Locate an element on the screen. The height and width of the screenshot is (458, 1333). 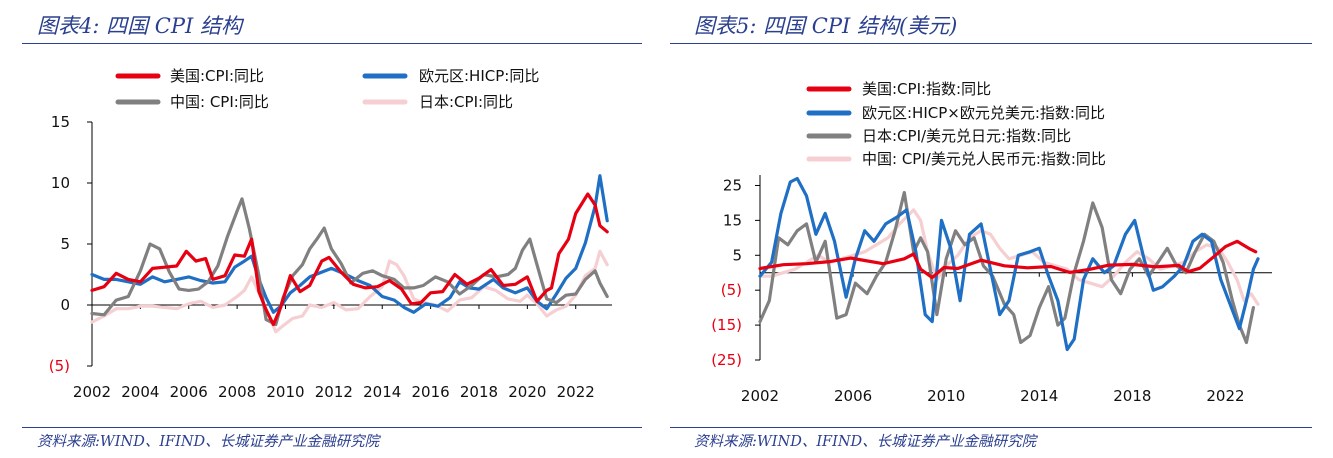
right-footer-rule is located at coordinates (991, 427).